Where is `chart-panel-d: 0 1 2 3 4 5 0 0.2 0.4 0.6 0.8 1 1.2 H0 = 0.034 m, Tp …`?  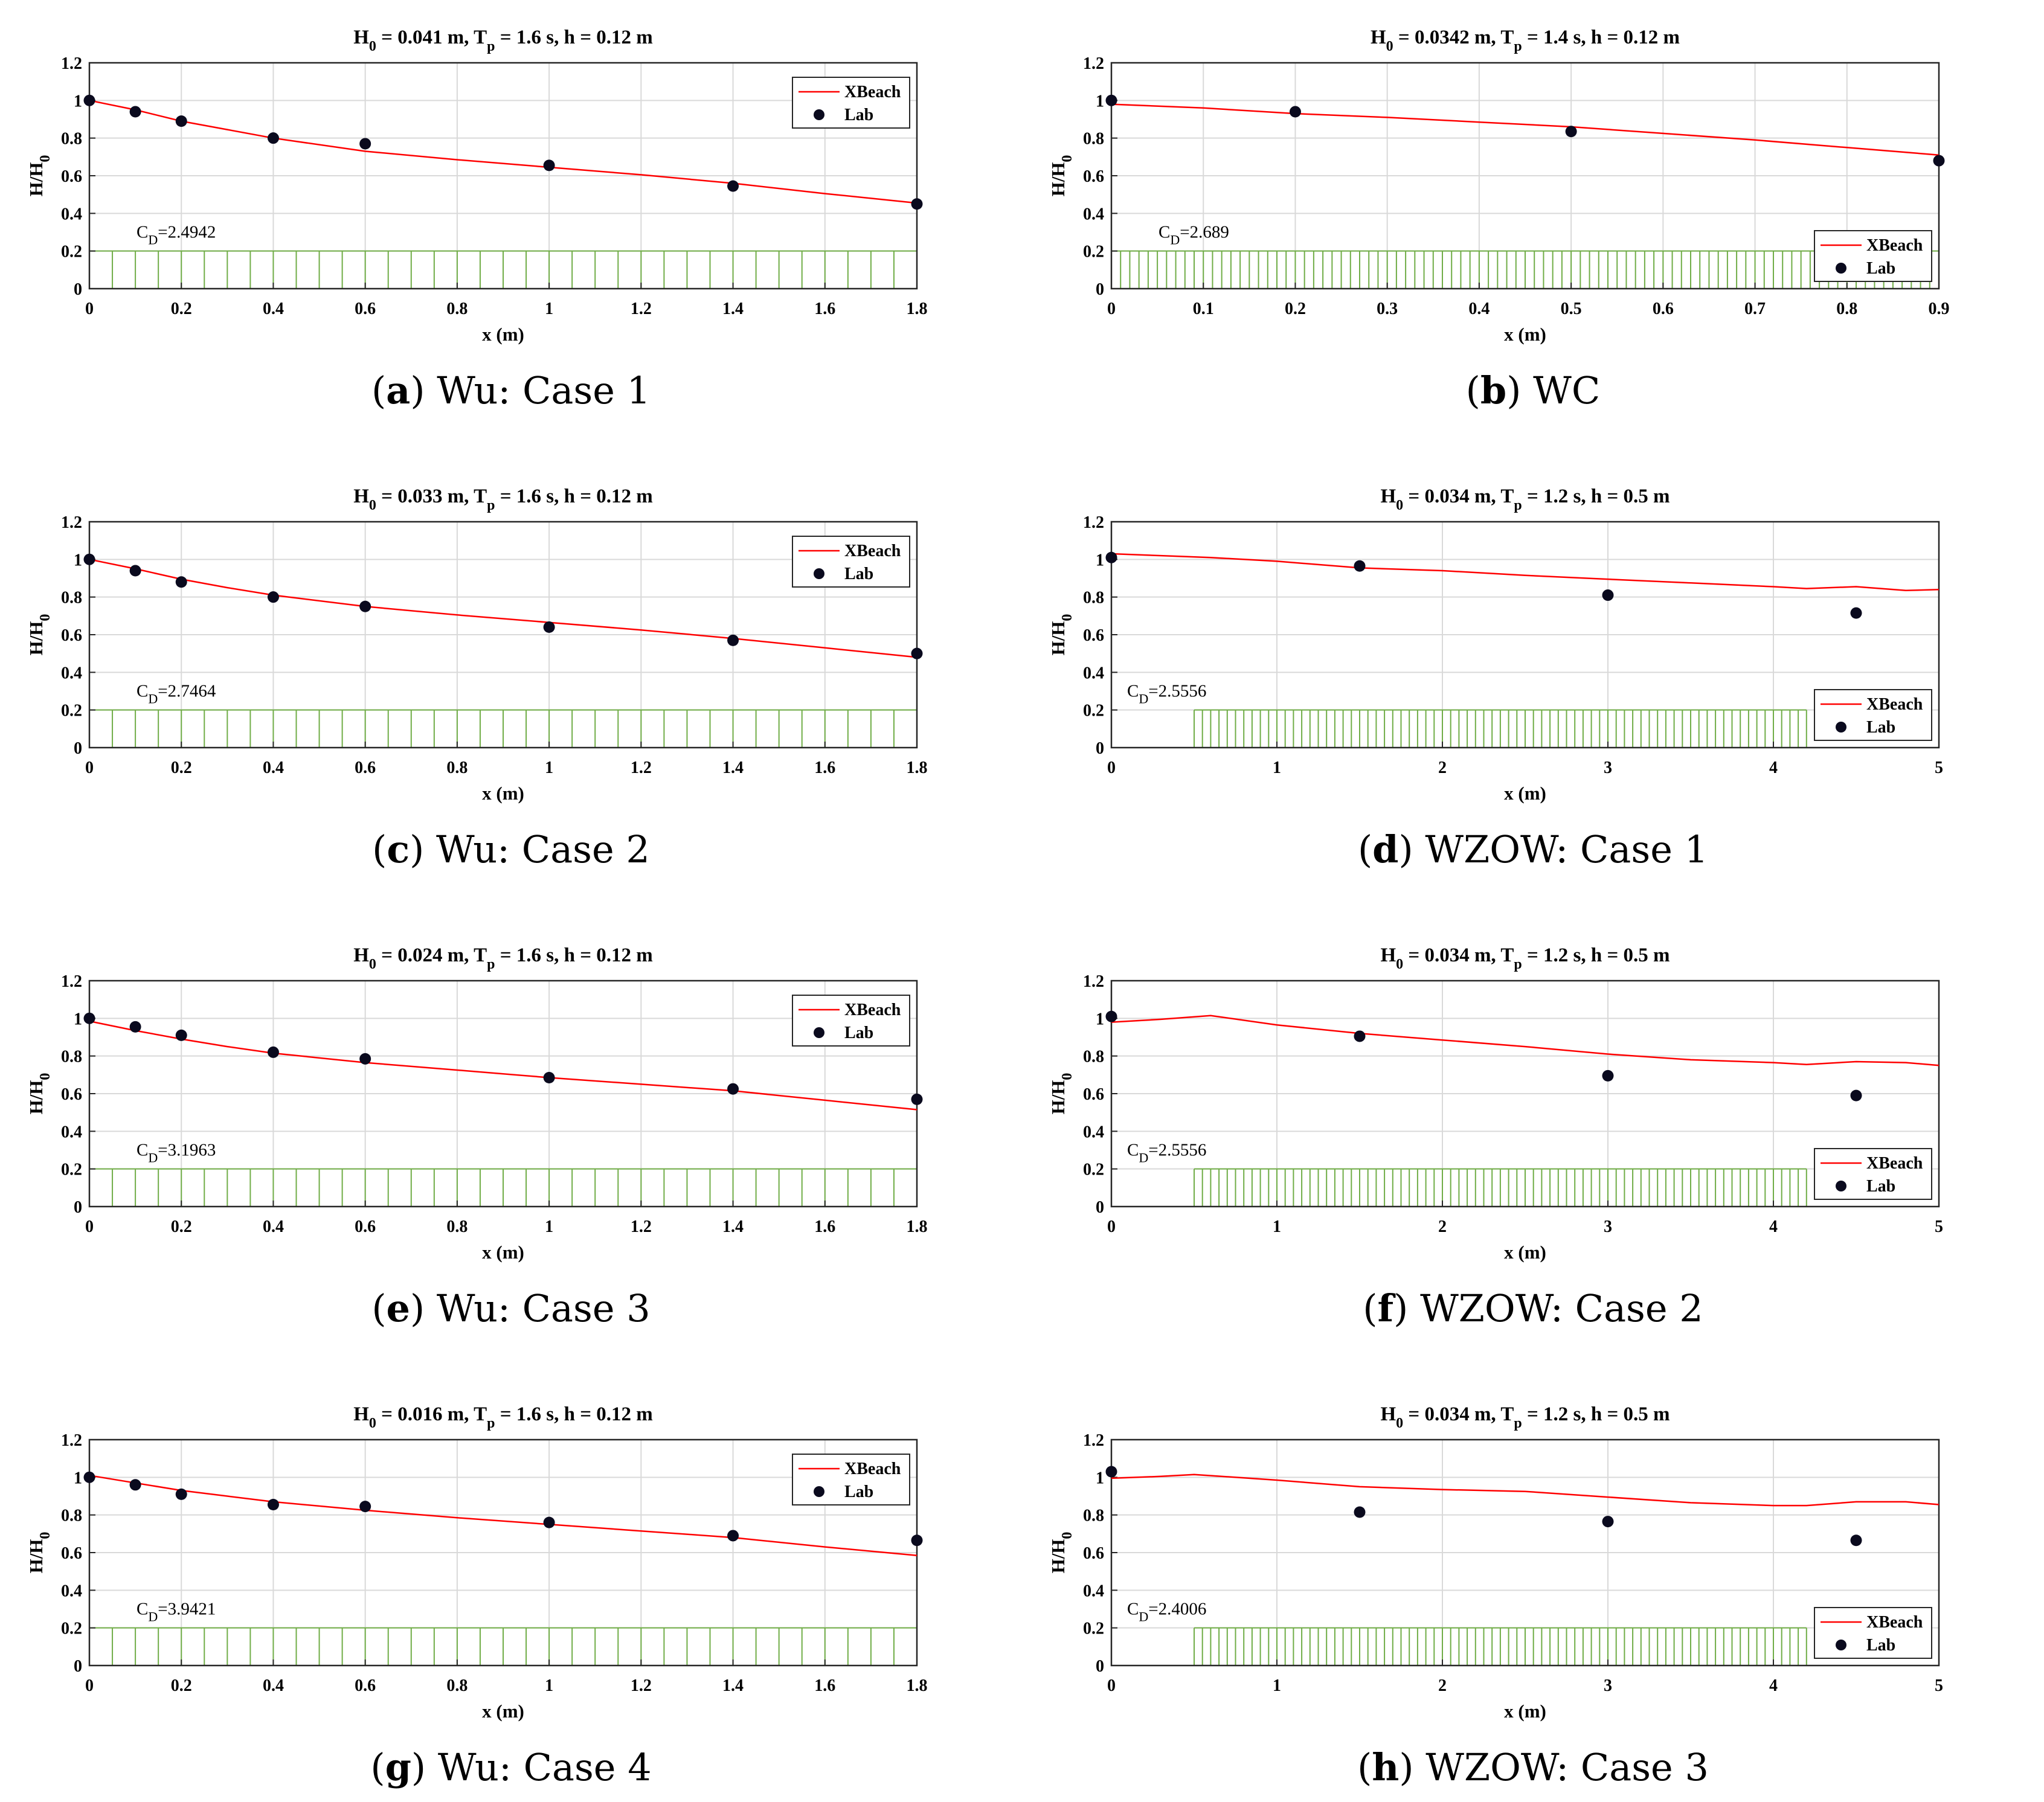 chart-panel-d: 0 1 2 3 4 5 0 0.2 0.4 0.6 0.8 1 1.2 H0 = 0.034 m, Tp … is located at coordinates (1495, 645).